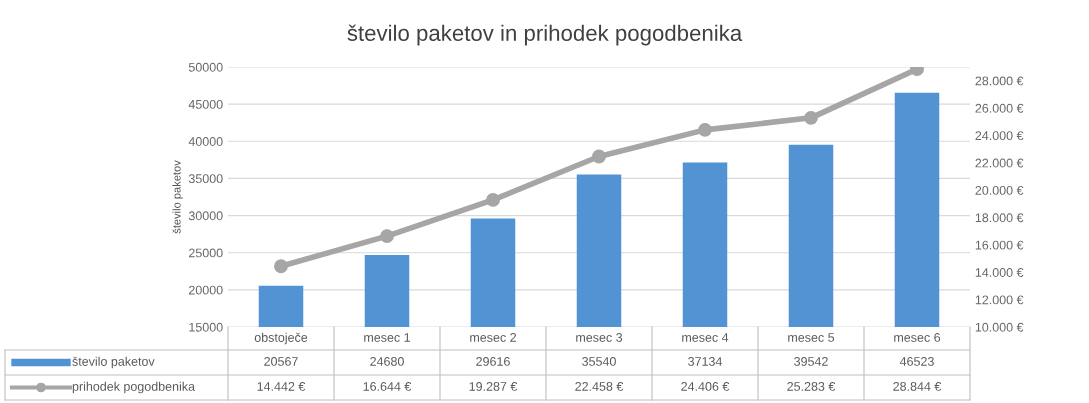 This screenshot has height=403, width=1089. Describe the element at coordinates (999, 136) in the screenshot. I see `y2-tick-label: 24.000 €` at that location.